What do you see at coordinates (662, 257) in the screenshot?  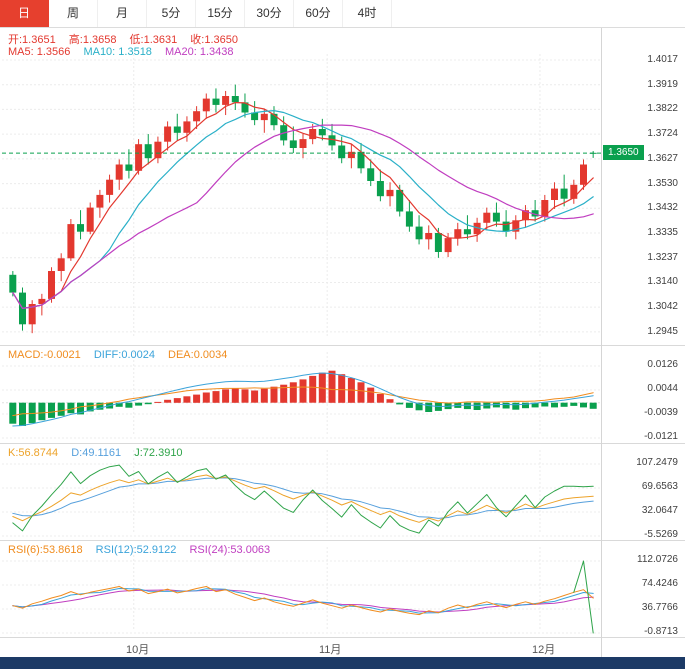 I see `y-axis-label: 1.3237` at bounding box center [662, 257].